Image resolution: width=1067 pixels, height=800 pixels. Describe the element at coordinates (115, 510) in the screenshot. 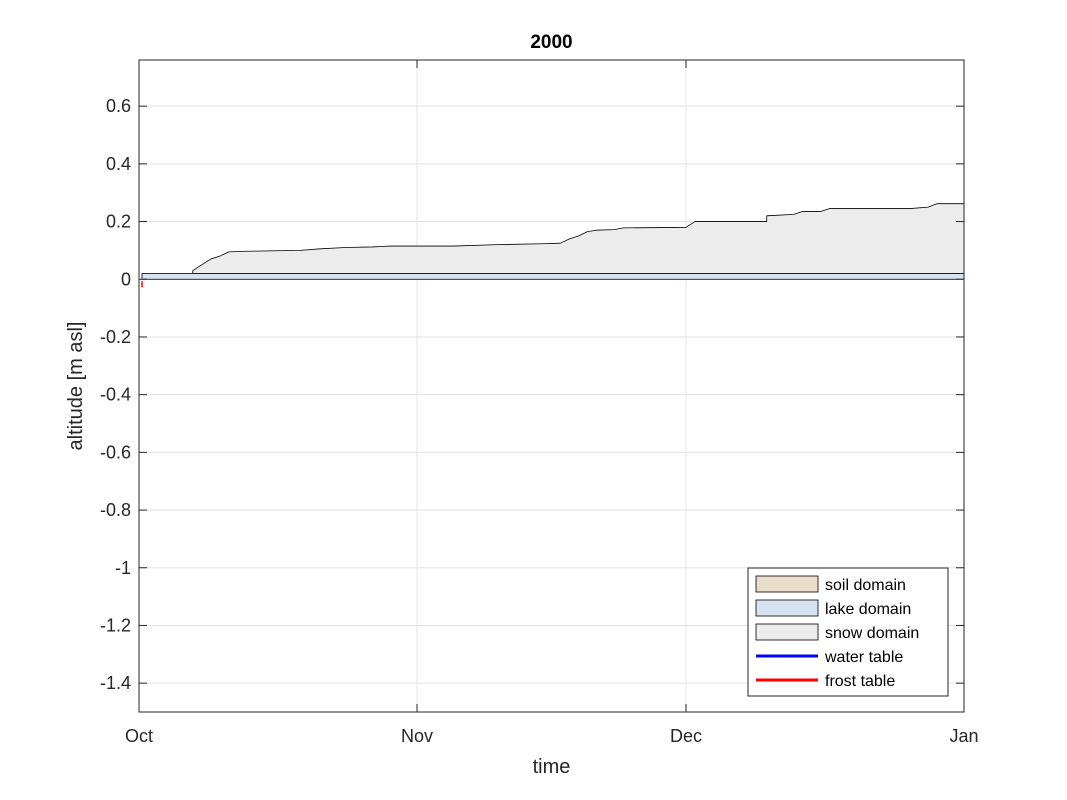

I see `y-tick-label: -0.8` at that location.